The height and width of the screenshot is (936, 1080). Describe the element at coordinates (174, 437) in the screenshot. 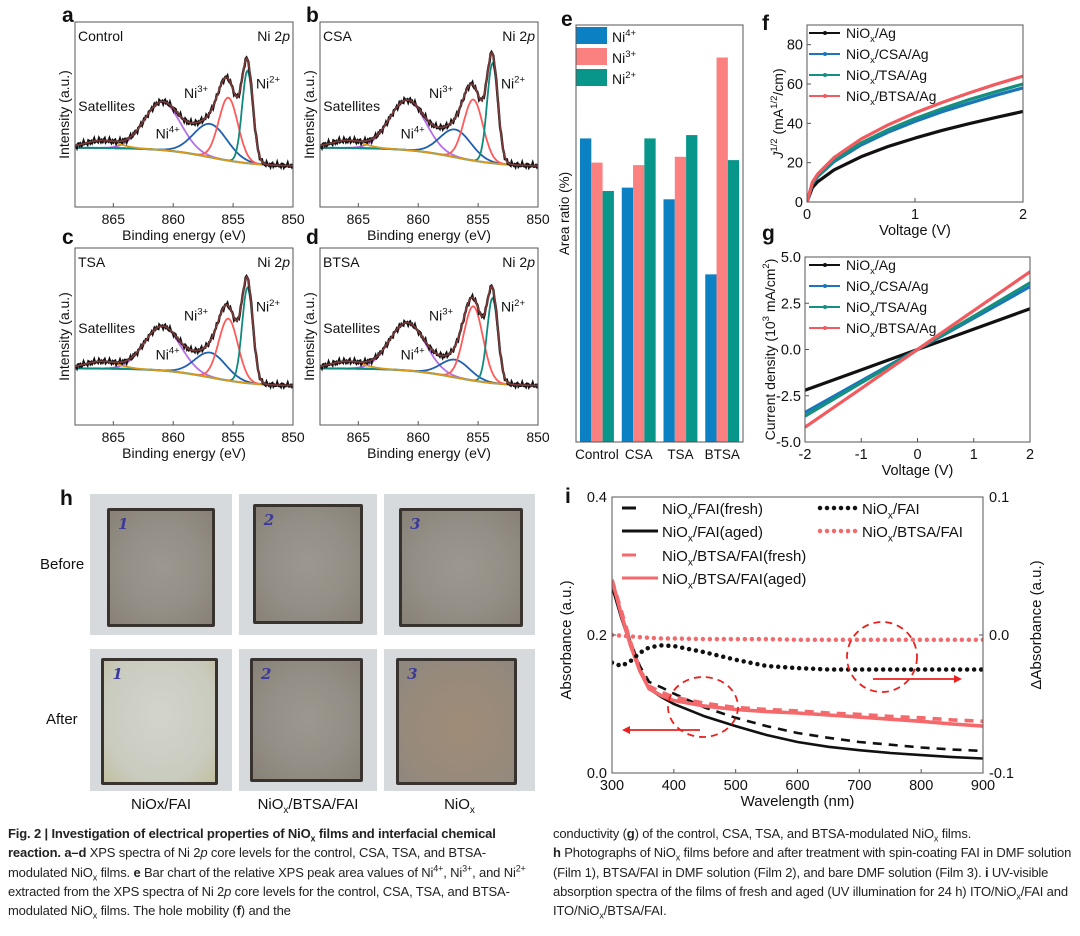

I see `x-tick-label: 860` at that location.